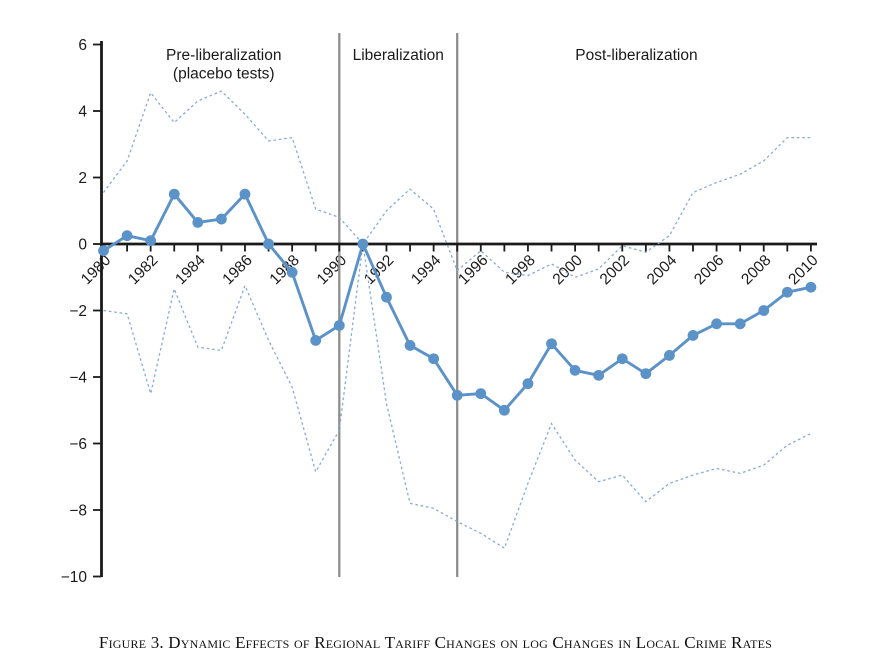 The height and width of the screenshot is (662, 871). What do you see at coordinates (285, 270) in the screenshot?
I see `x-tick-label: 1988` at bounding box center [285, 270].